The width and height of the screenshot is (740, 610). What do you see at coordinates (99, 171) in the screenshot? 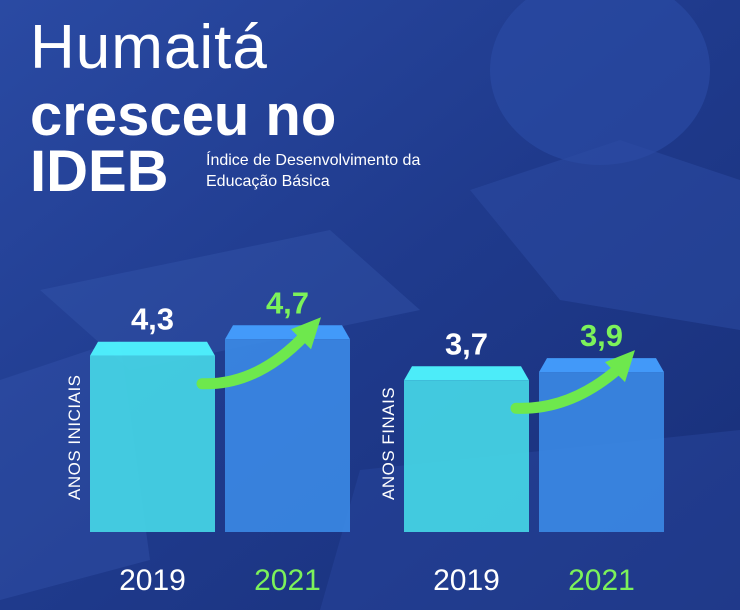
I see `title-line-3: IDEB` at bounding box center [99, 171].